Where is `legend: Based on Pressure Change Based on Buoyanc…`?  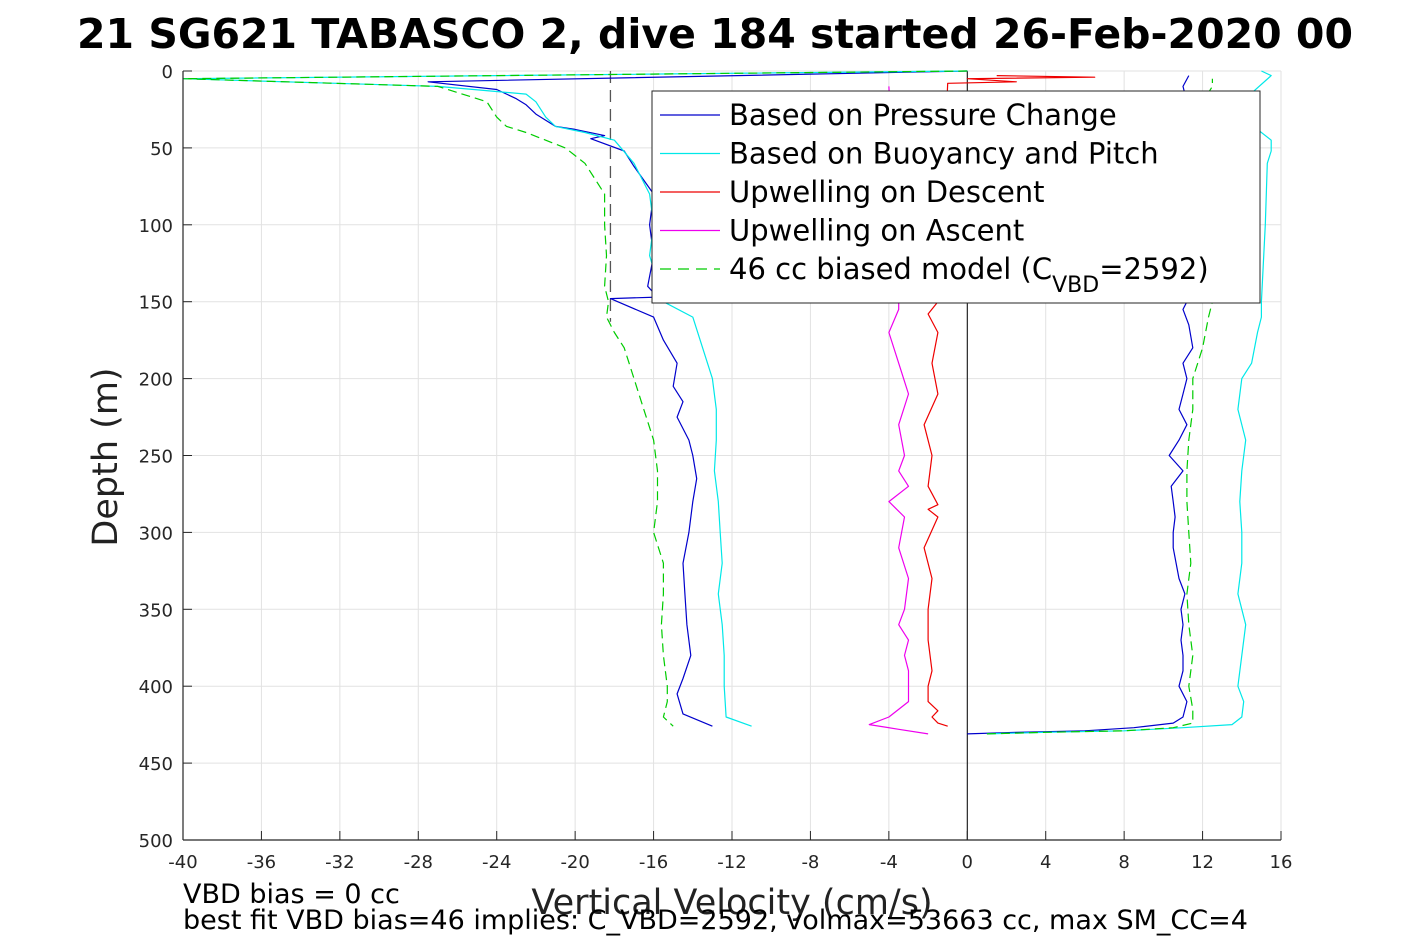 legend: Based on Pressure Change Based on Buoyanc… is located at coordinates (956, 197).